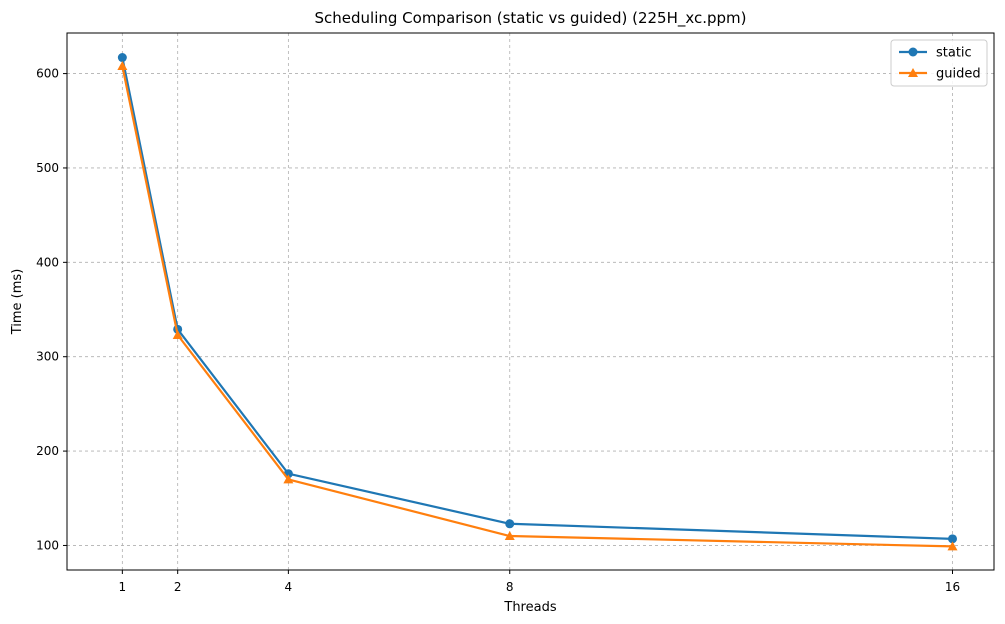 The width and height of the screenshot is (1005, 624). What do you see at coordinates (47, 357) in the screenshot?
I see `y-tick-label: 300` at bounding box center [47, 357].